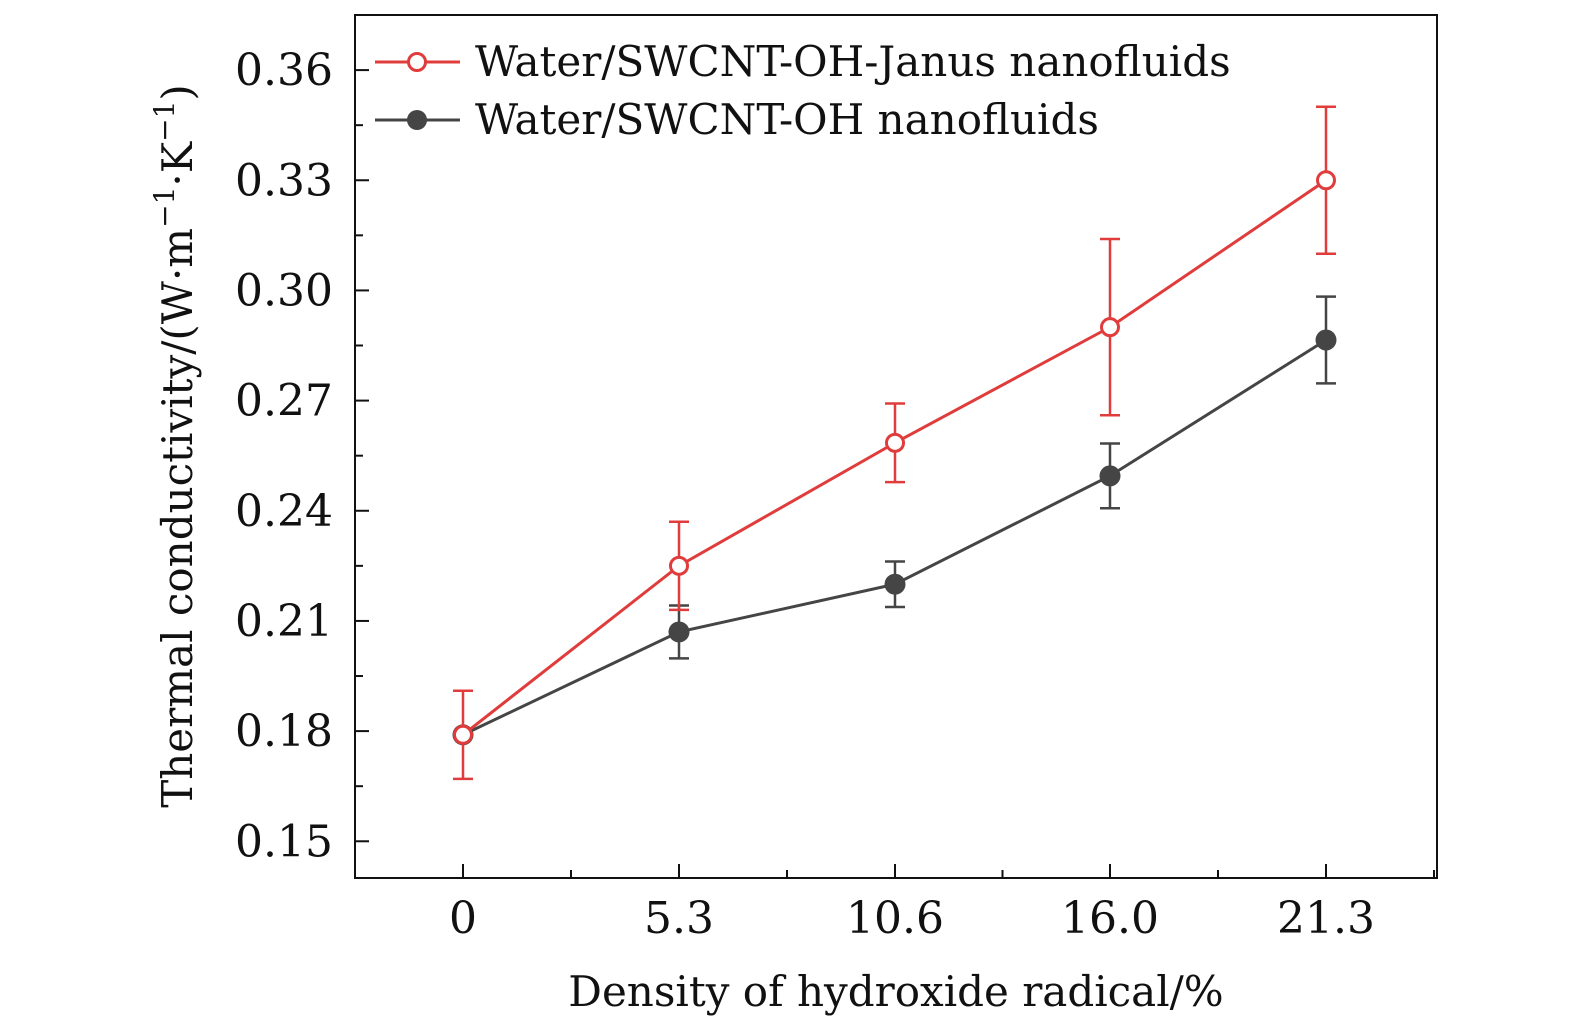 Image resolution: width=1575 pixels, height=1033 pixels. I want to click on y-tick-label: 0.30, so click(284, 290).